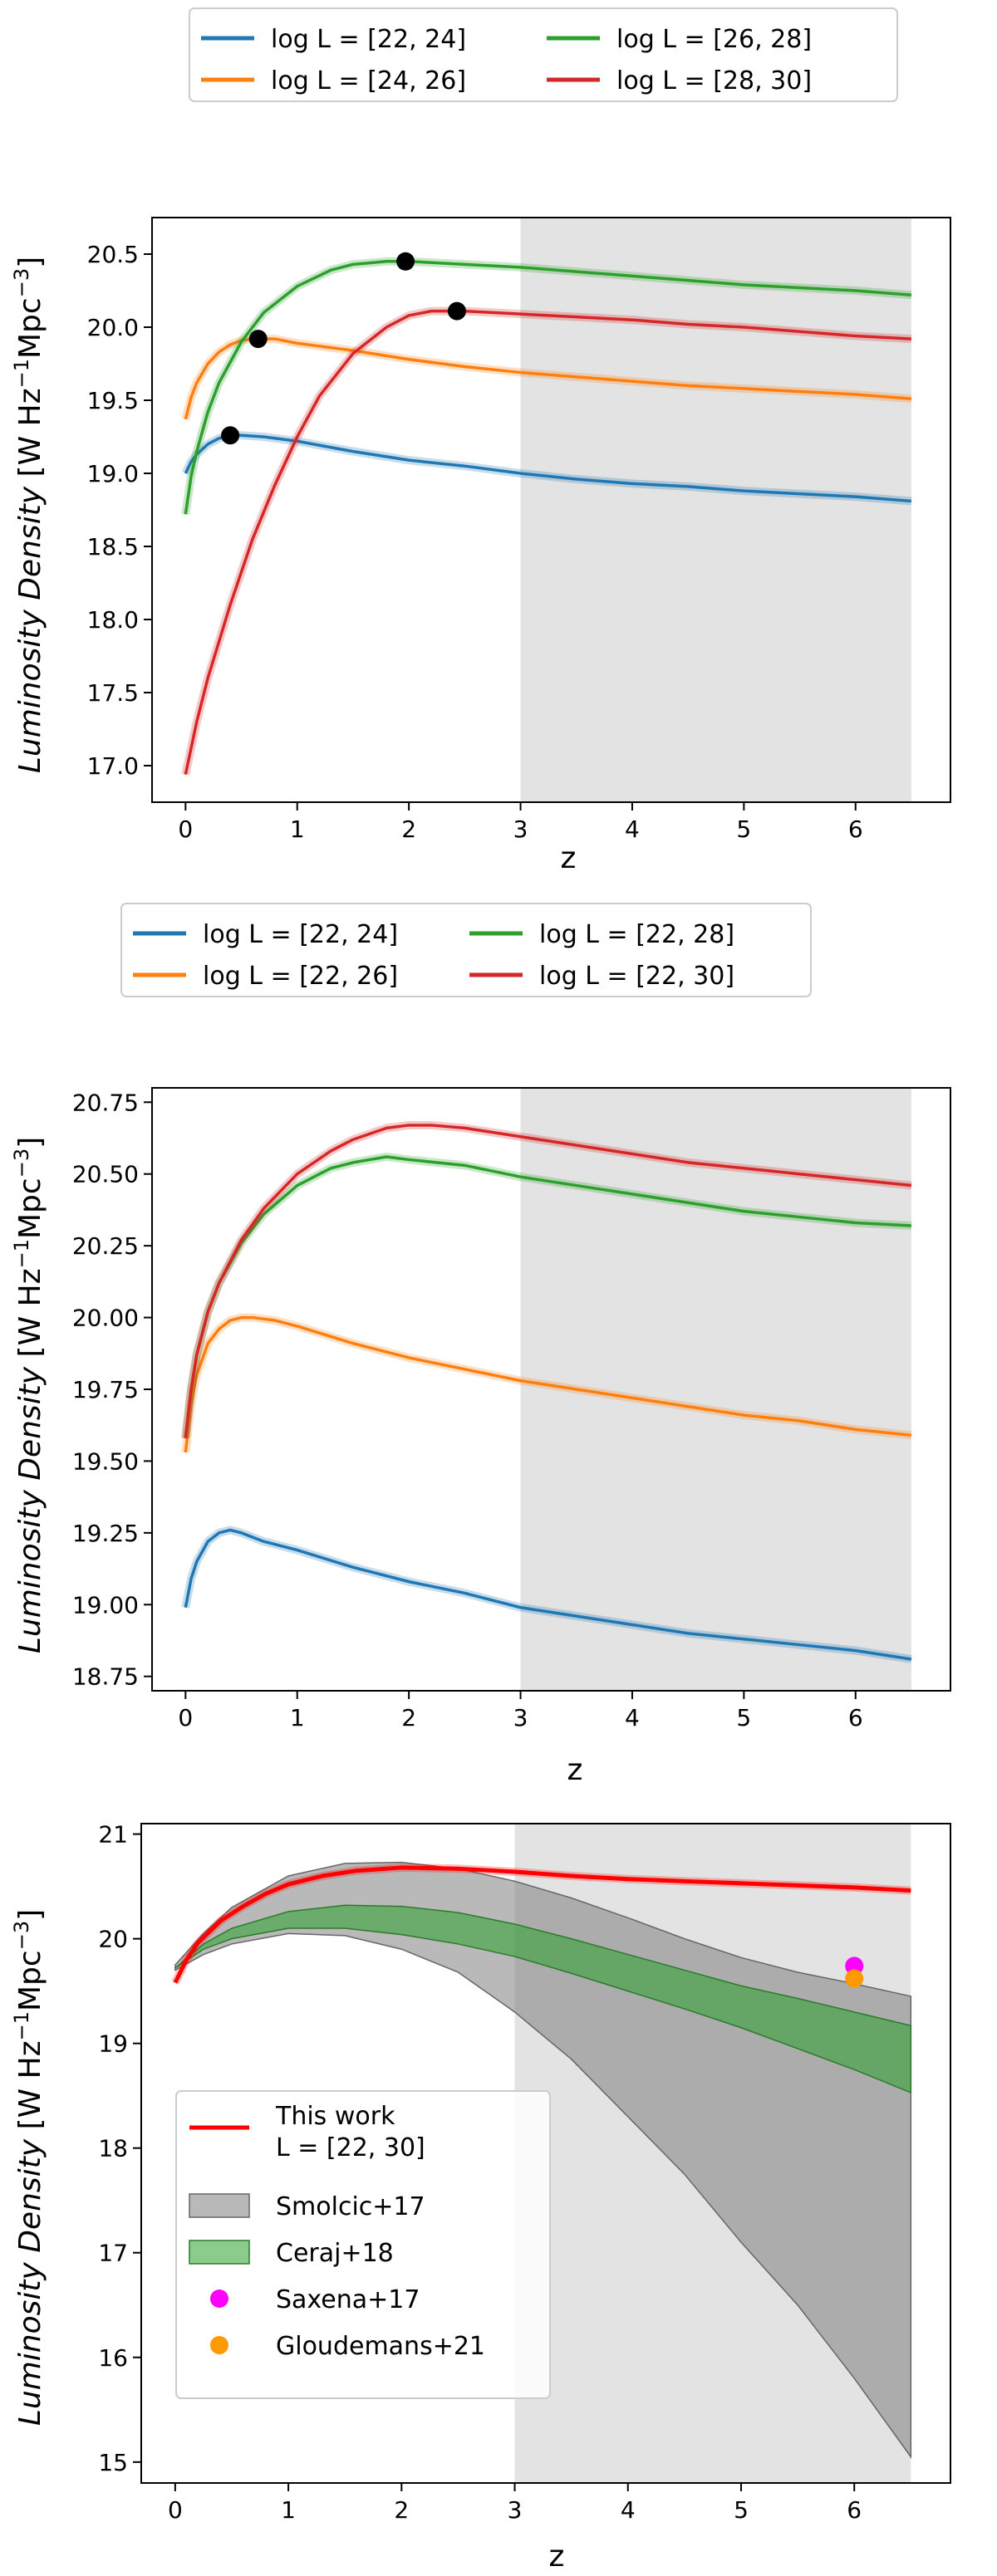  I want to click on y-tick-label: 20, so click(113, 1939).